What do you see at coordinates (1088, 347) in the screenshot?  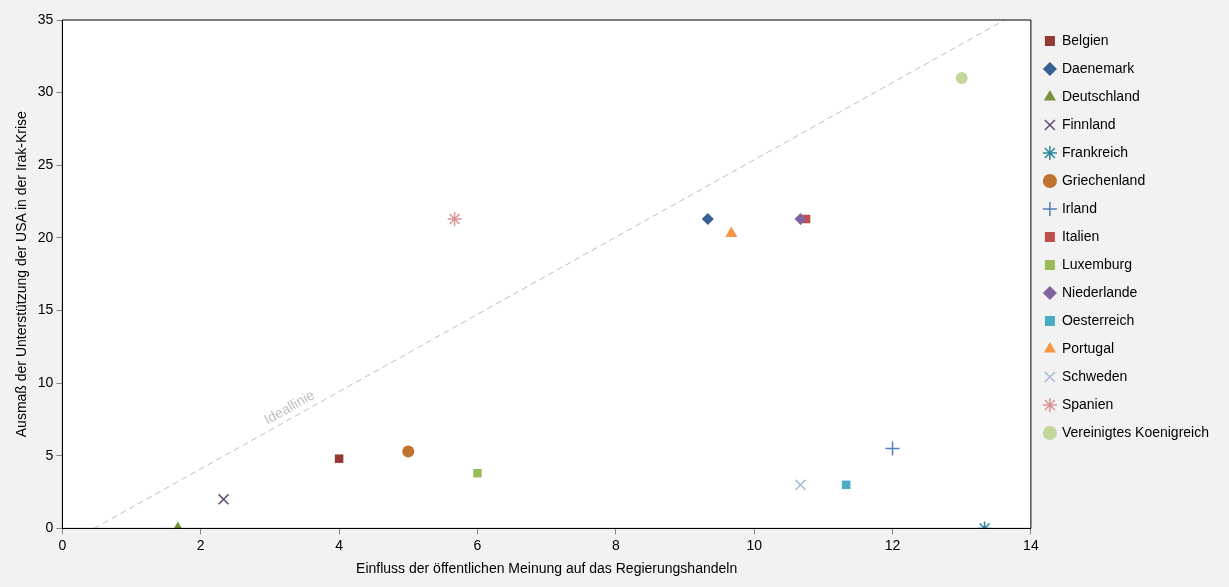 I see `legend-label: Portugal` at bounding box center [1088, 347].